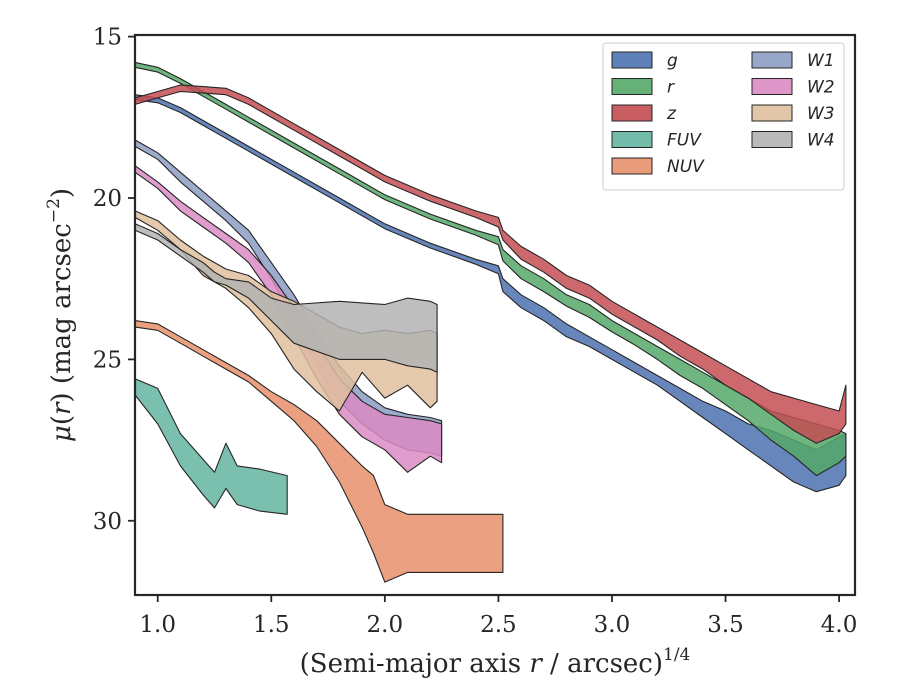 The image size is (900, 700). Describe the element at coordinates (772, 60) in the screenshot. I see `legend-swatch-w1` at that location.